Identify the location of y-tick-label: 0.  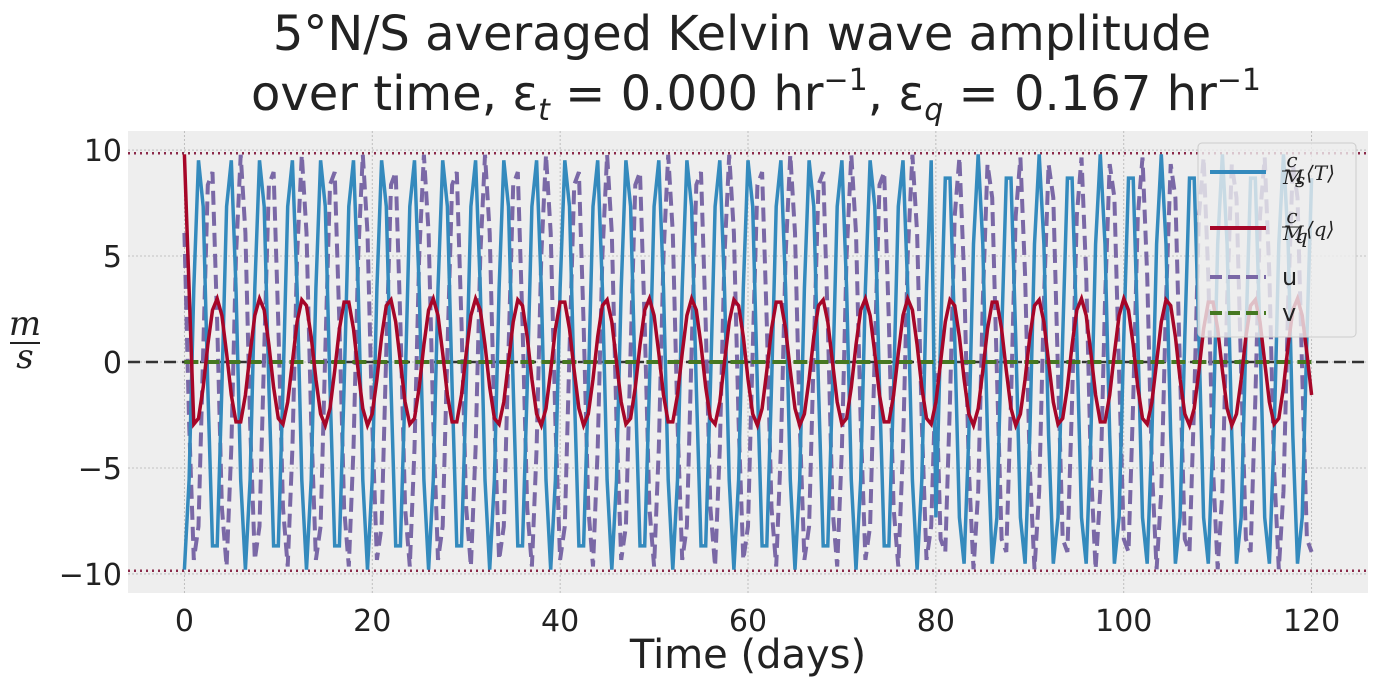
(112, 363).